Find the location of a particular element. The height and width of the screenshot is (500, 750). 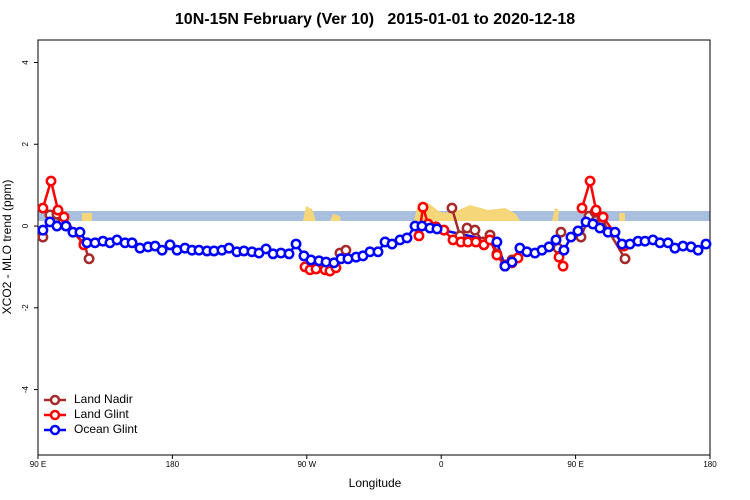

y-tick-label: 0 is located at coordinates (25, 225).